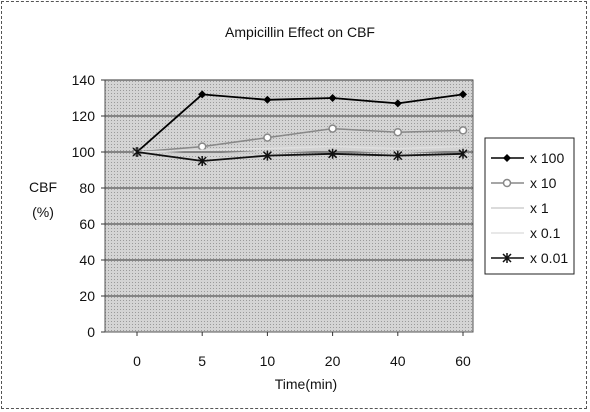 The image size is (590, 412). What do you see at coordinates (543, 183) in the screenshot?
I see `legend-label: x 10` at bounding box center [543, 183].